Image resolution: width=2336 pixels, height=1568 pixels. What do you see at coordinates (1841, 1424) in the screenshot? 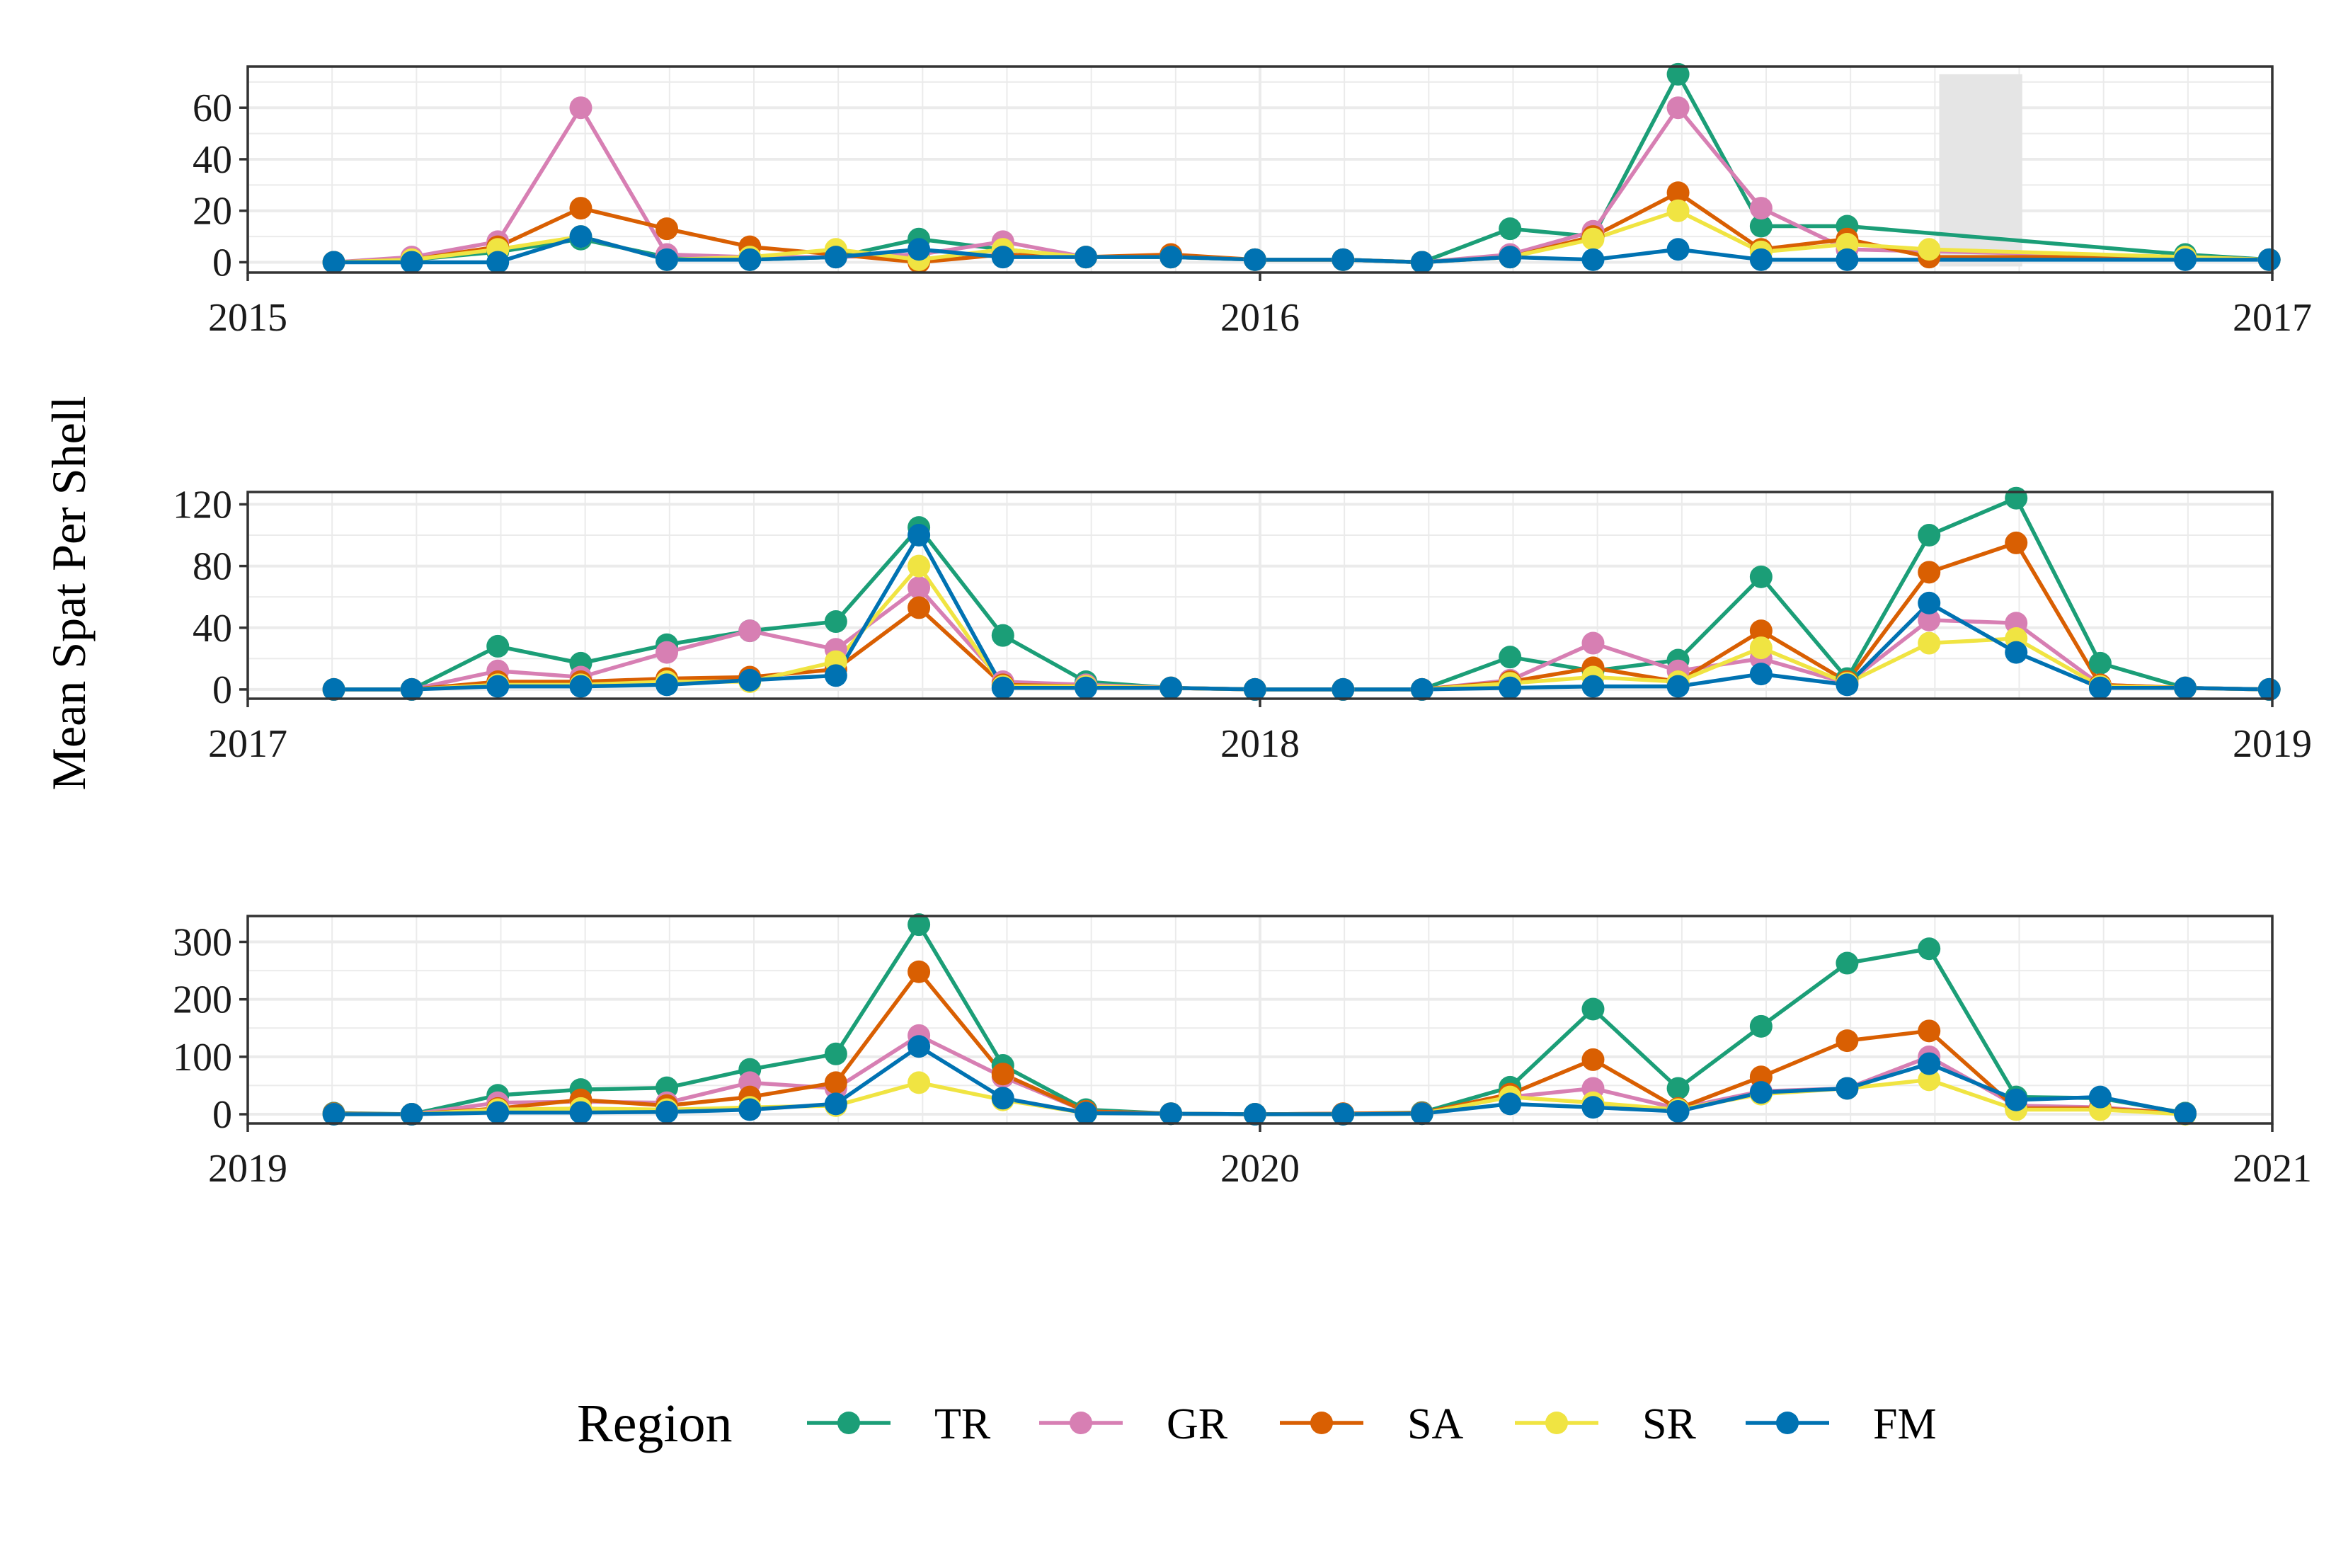
I see `legend-item-FM: FM` at bounding box center [1841, 1424].